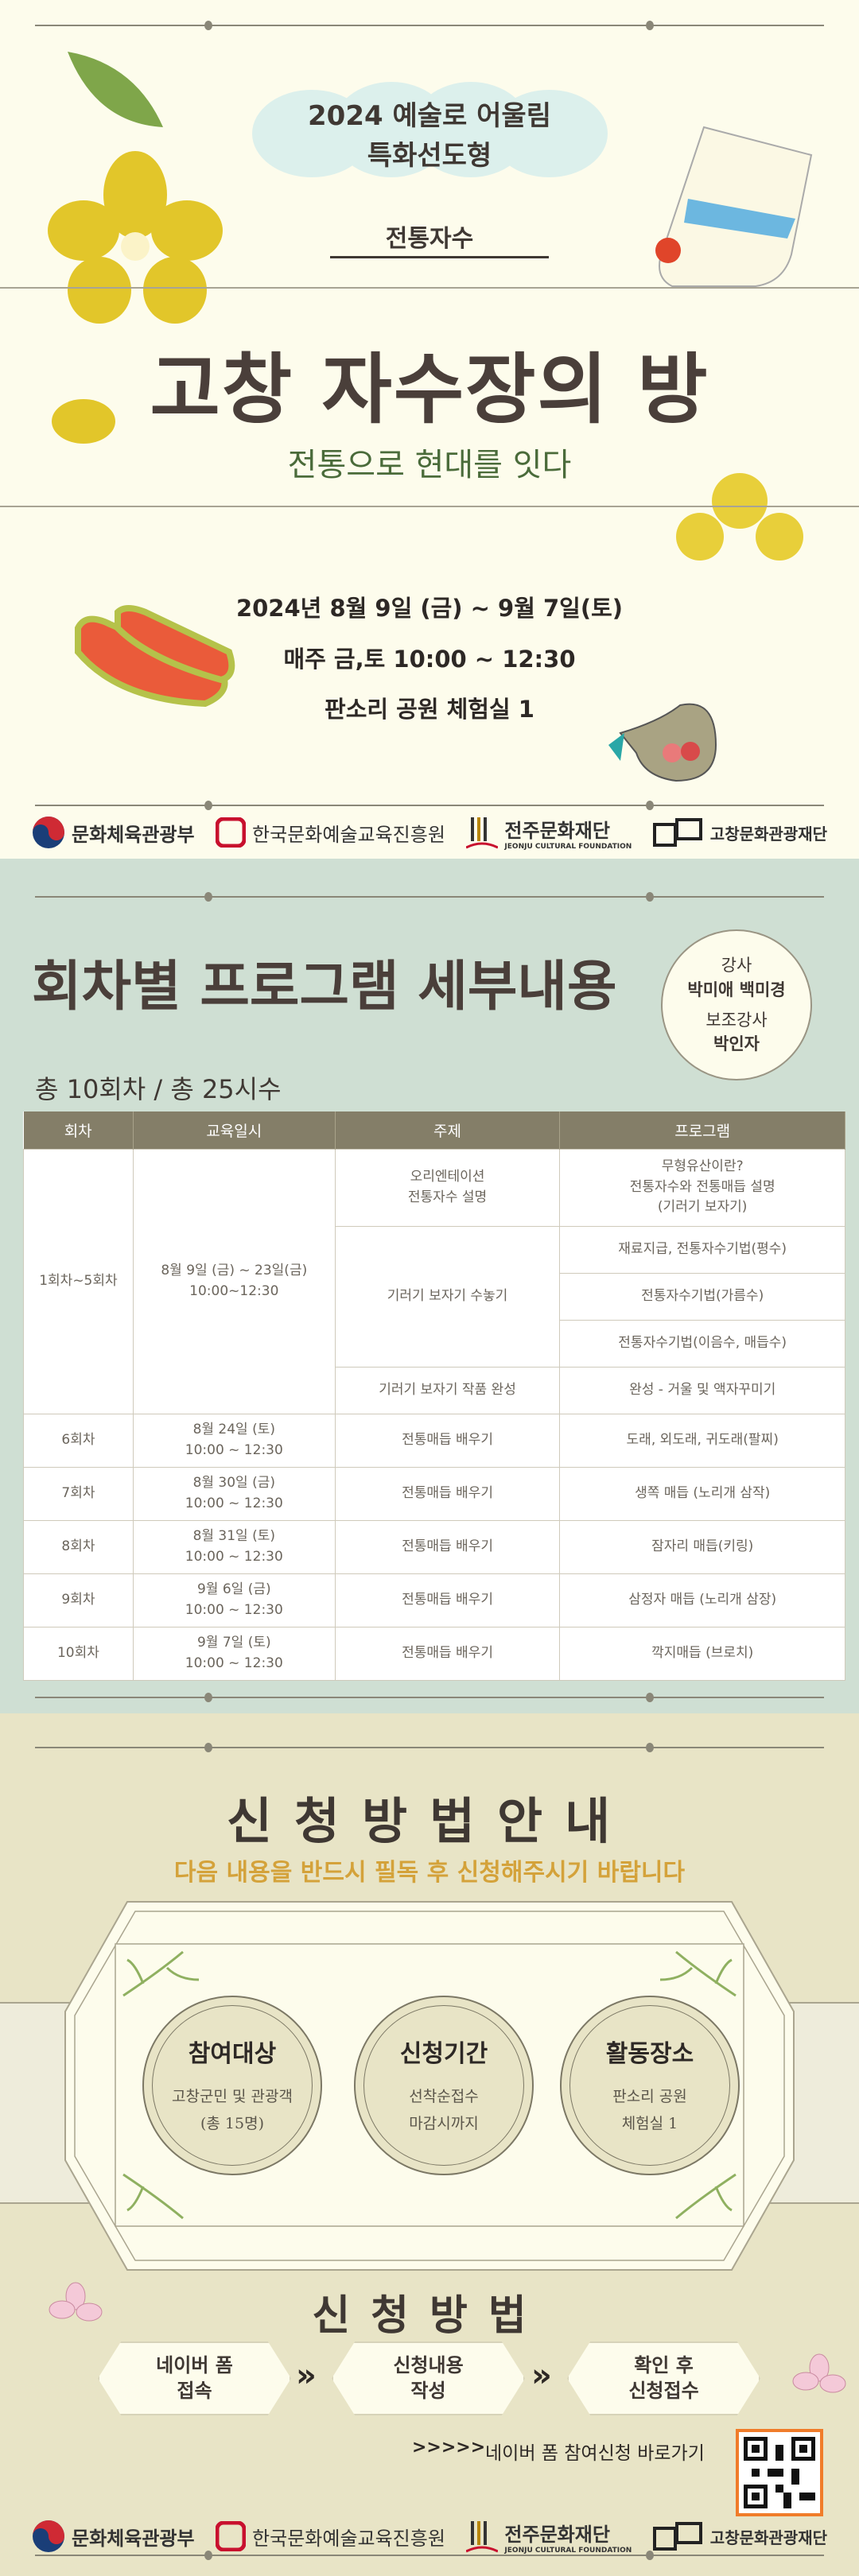  I want to click on step-fill-form: 신청내용 작성, so click(428, 2378).